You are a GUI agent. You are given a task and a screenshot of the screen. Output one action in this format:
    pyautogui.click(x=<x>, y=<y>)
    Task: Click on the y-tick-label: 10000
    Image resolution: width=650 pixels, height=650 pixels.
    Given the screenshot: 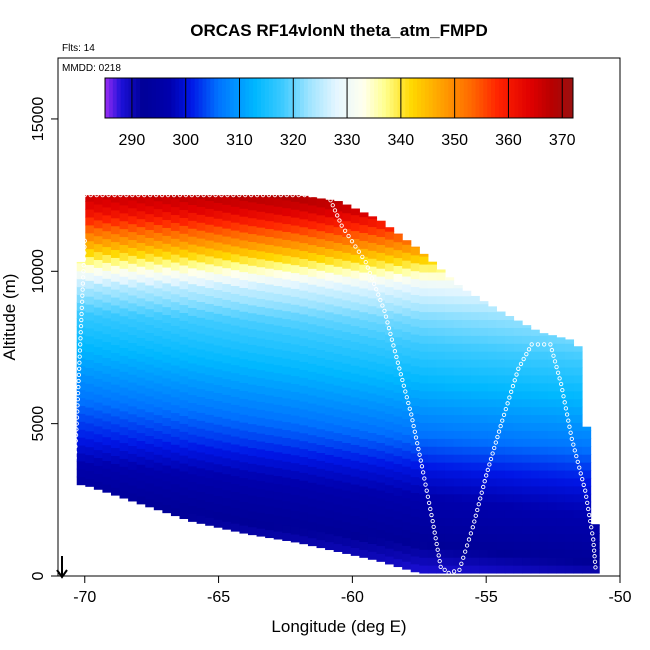 What is the action you would take?
    pyautogui.click(x=38, y=271)
    